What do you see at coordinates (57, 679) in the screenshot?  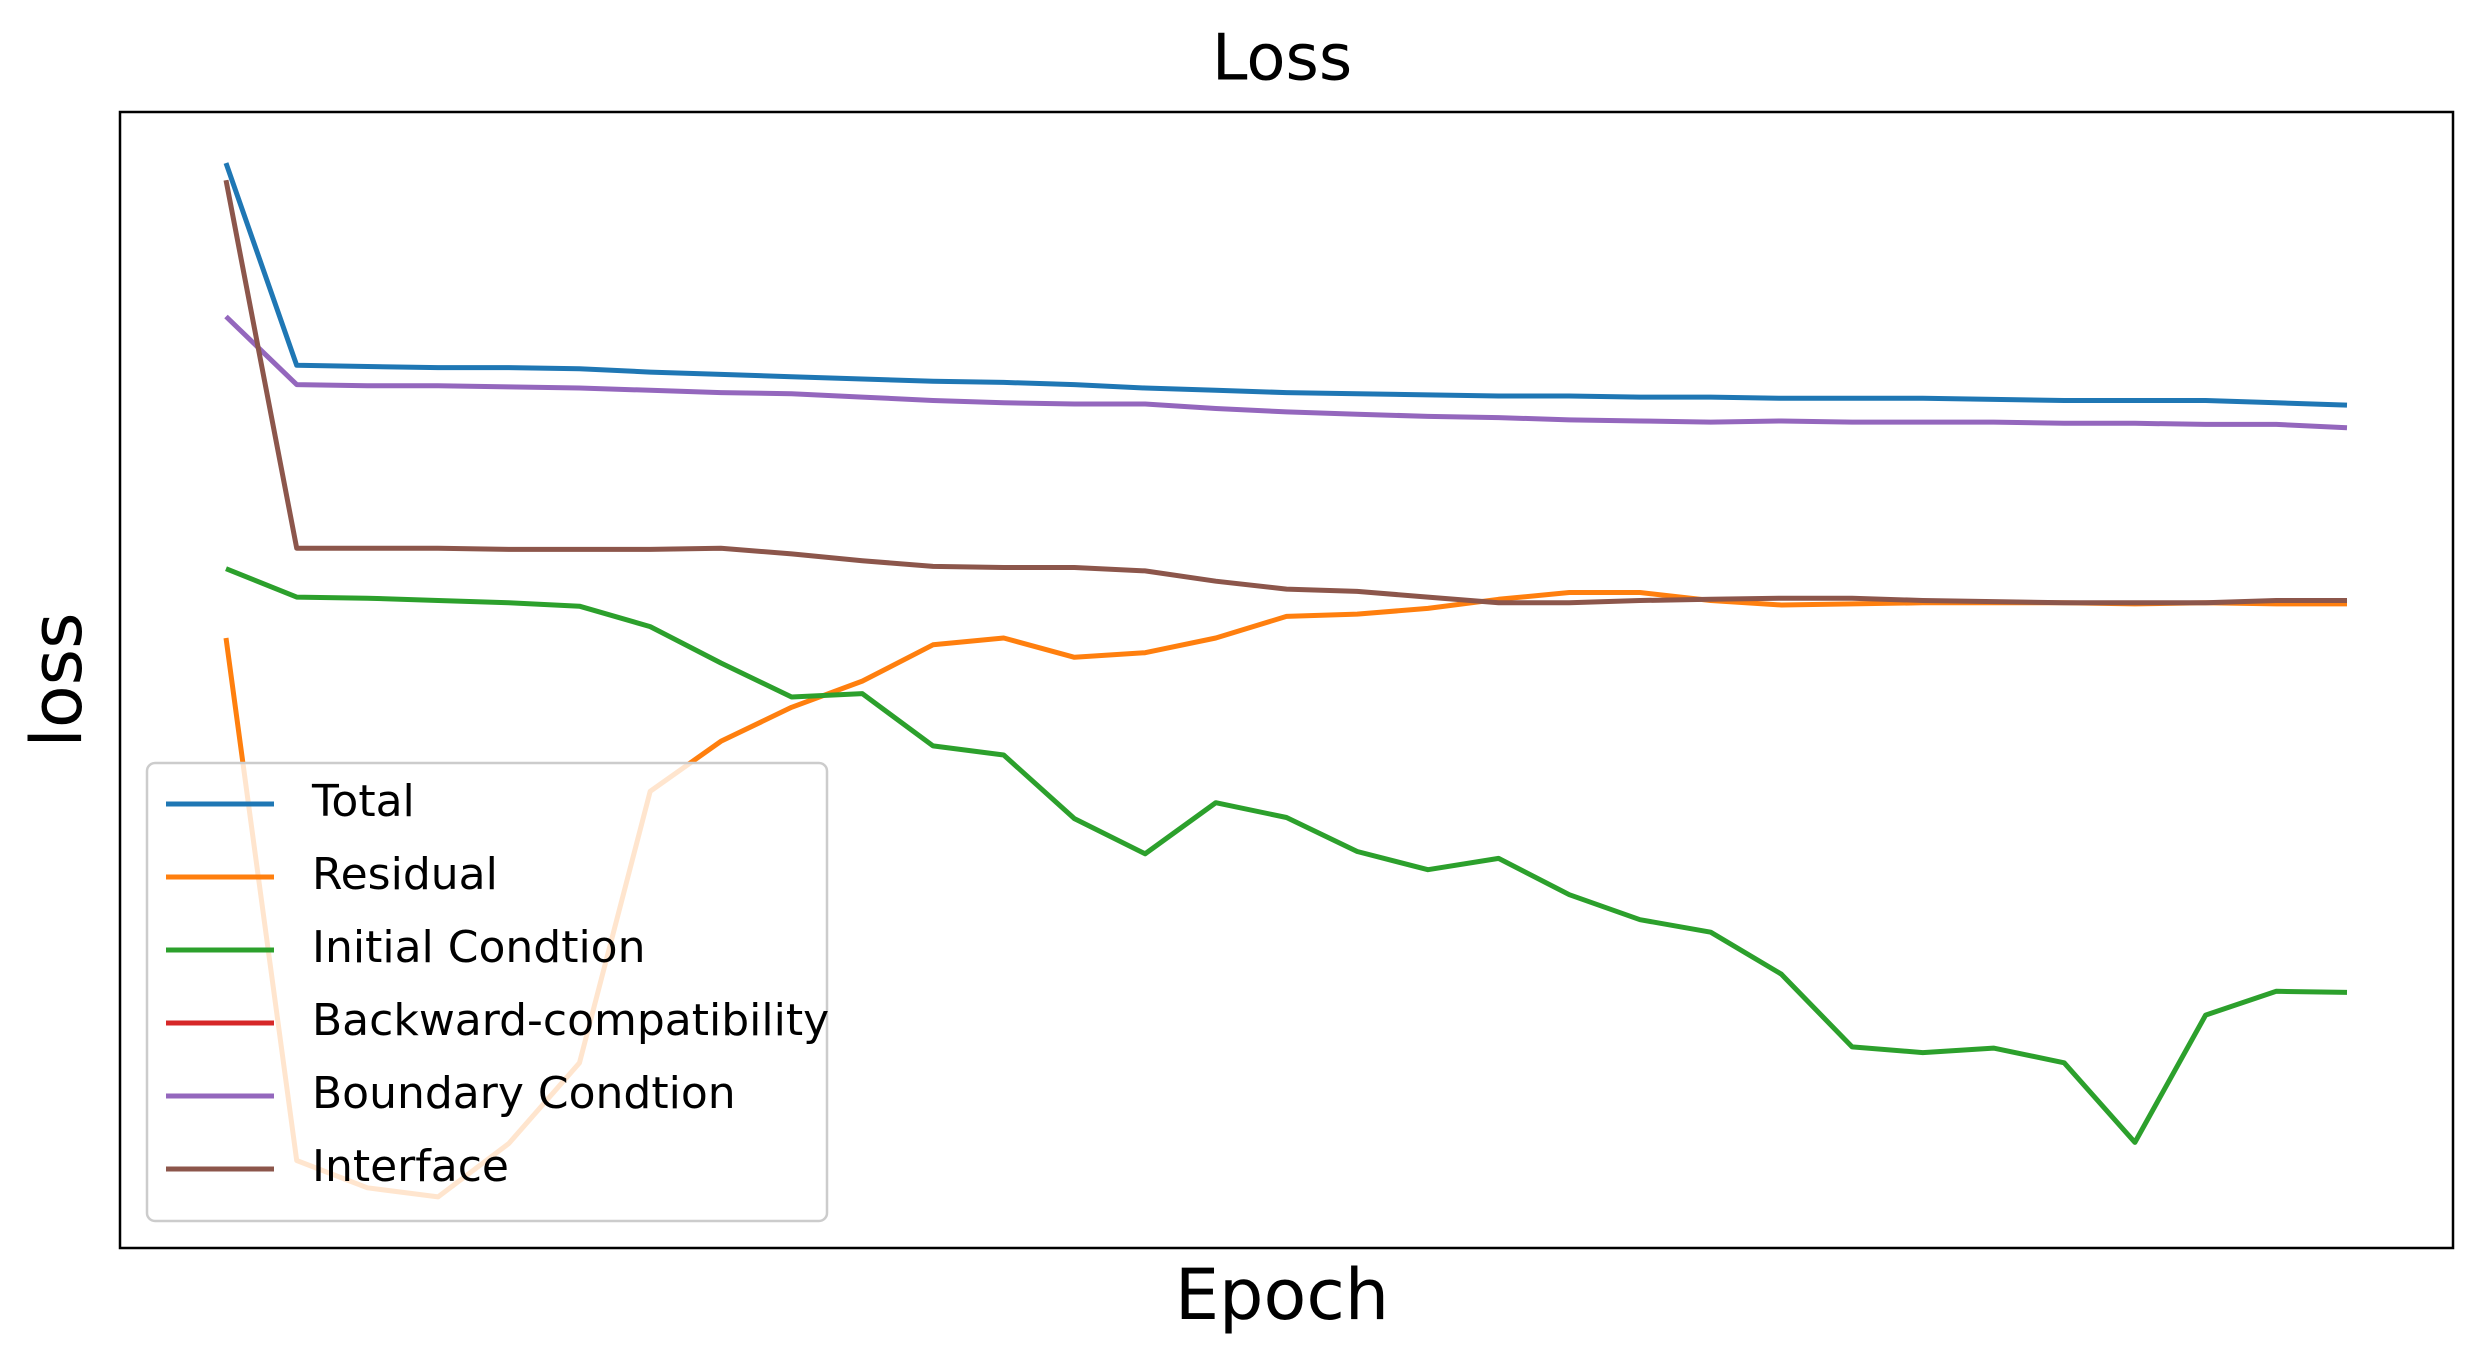 I see `y-axis-label: loss` at bounding box center [57, 679].